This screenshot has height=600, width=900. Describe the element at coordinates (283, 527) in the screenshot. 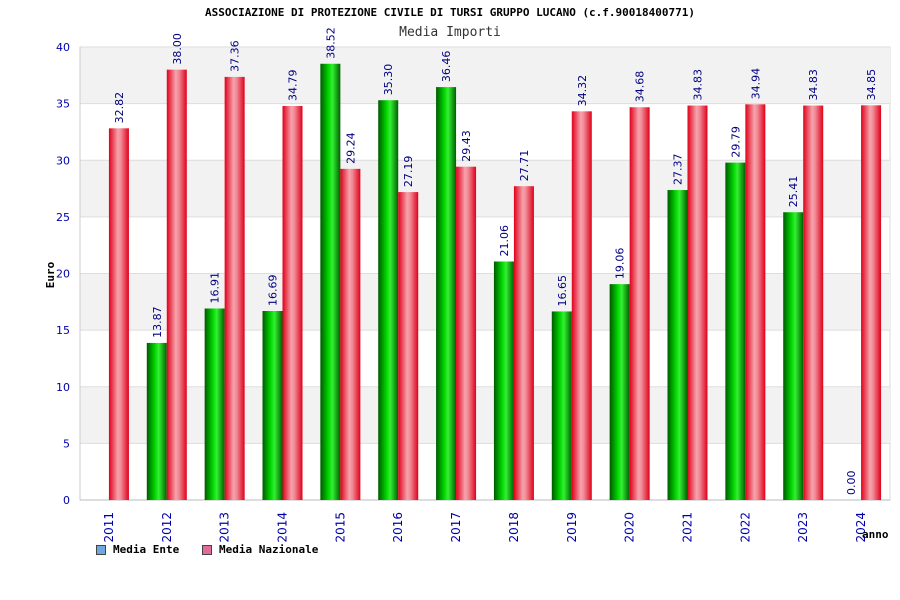

I see `x-tick-label: 2014` at that location.